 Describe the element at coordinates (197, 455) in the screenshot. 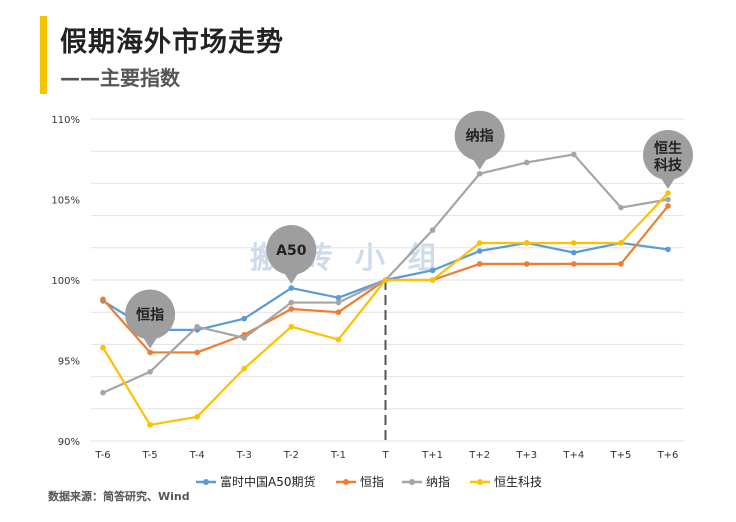

I see `x-tick-label: T-4` at that location.